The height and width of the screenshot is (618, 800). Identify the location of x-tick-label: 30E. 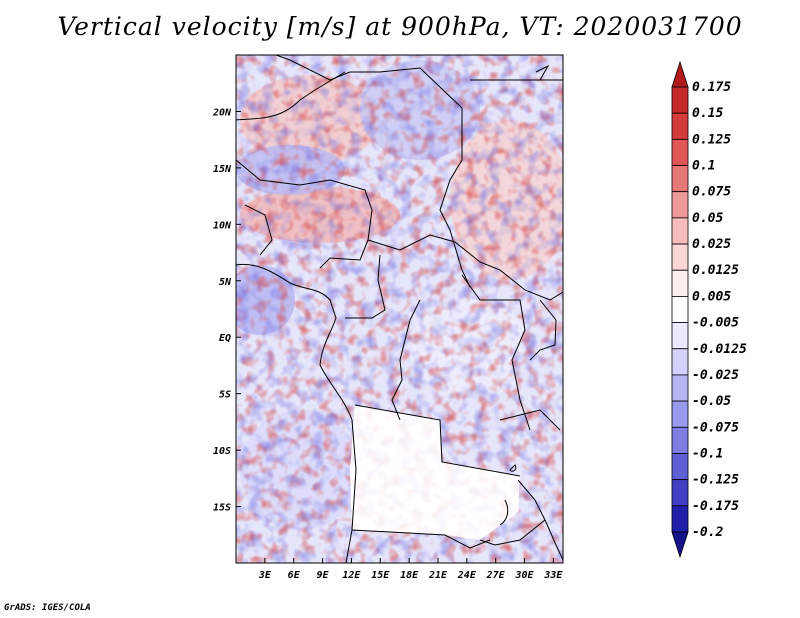
(524, 575).